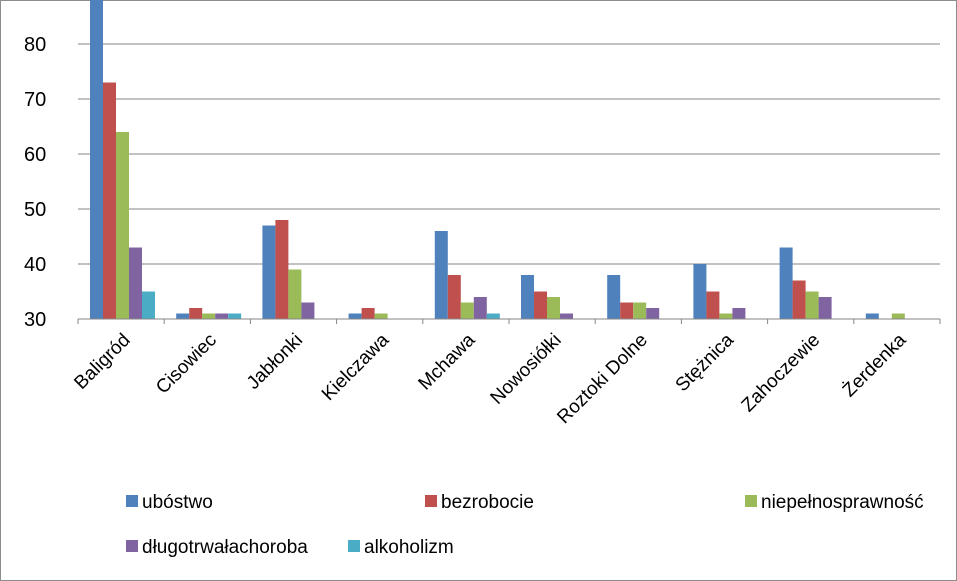 The image size is (957, 581). I want to click on y-tick-label: 30, so click(35, 320).